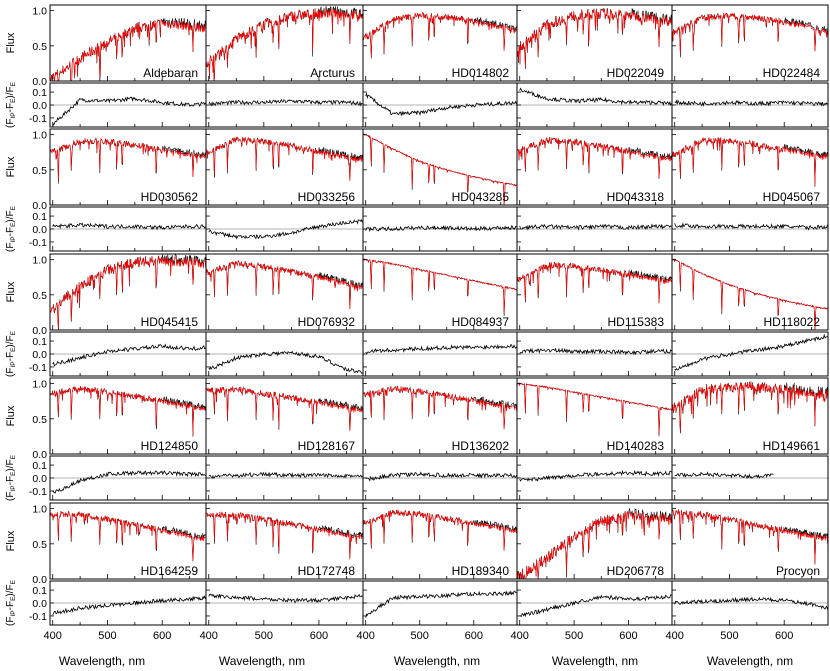  Describe the element at coordinates (592, 572) in the screenshot. I see `star-panel-hd206778: HD206778 400 500 600` at that location.